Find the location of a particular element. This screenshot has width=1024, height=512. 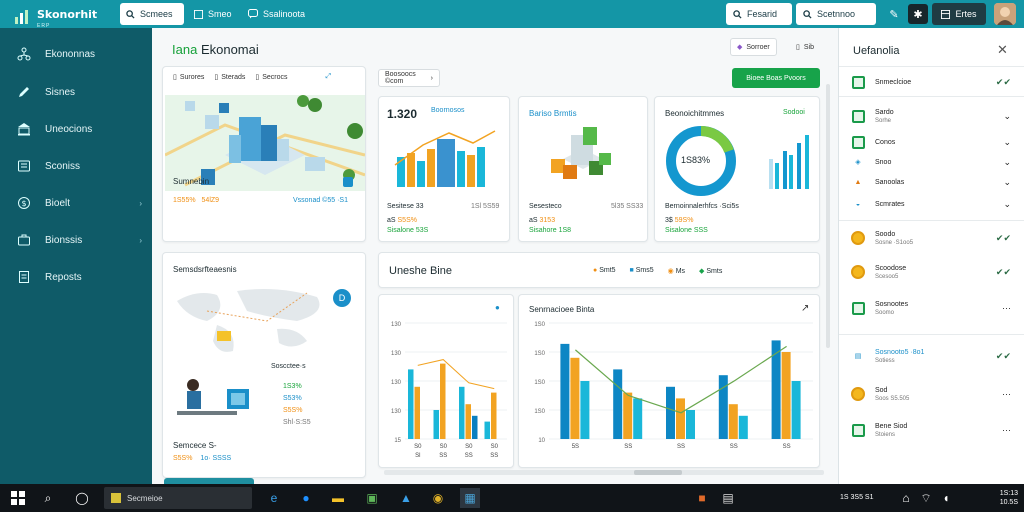

notification-icon: ✱ is located at coordinates (918, 14).